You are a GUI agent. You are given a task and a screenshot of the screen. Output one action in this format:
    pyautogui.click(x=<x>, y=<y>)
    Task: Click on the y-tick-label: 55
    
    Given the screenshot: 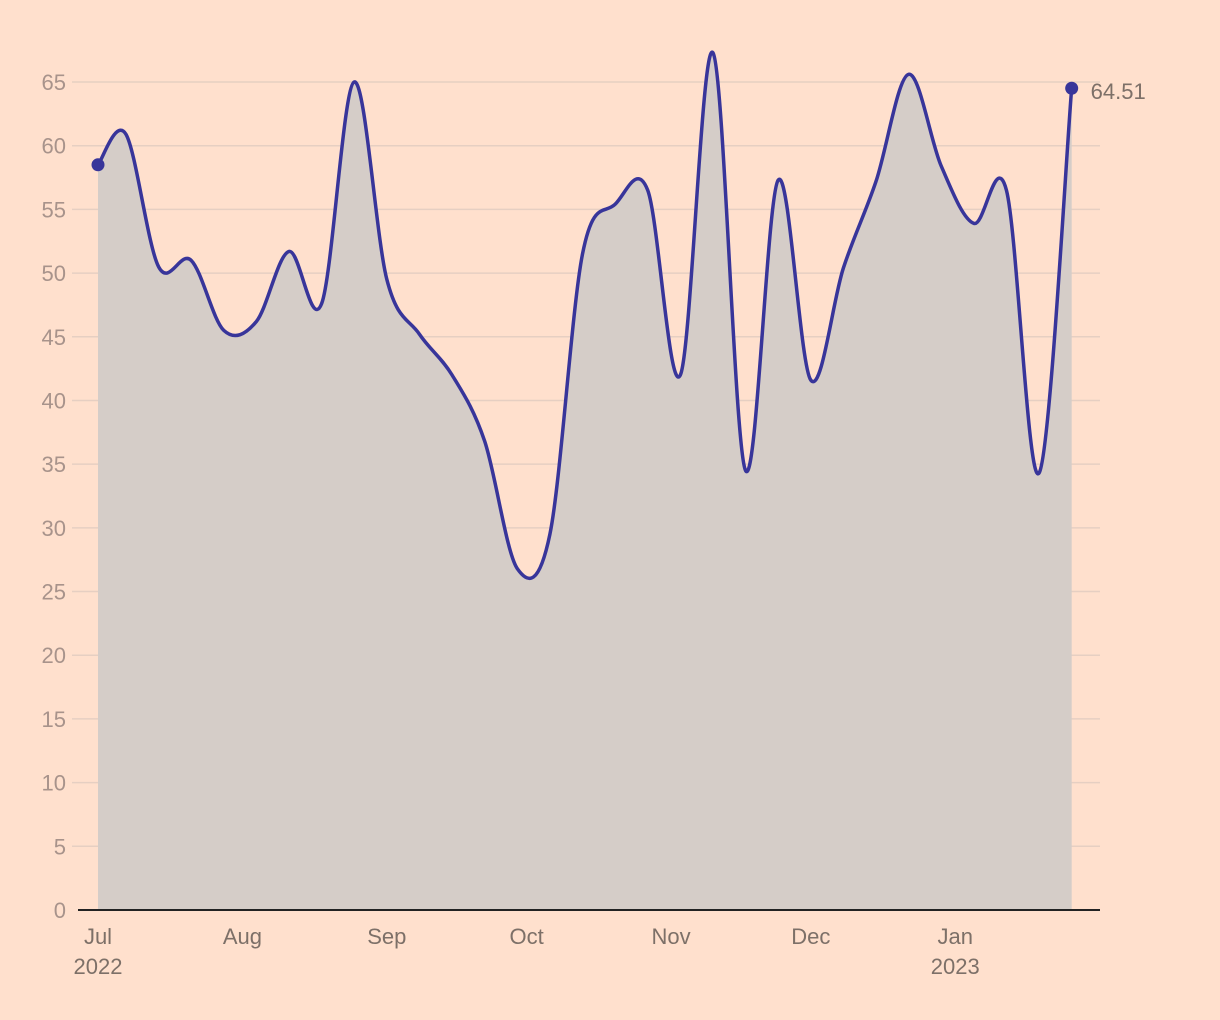 What is the action you would take?
    pyautogui.click(x=54, y=209)
    